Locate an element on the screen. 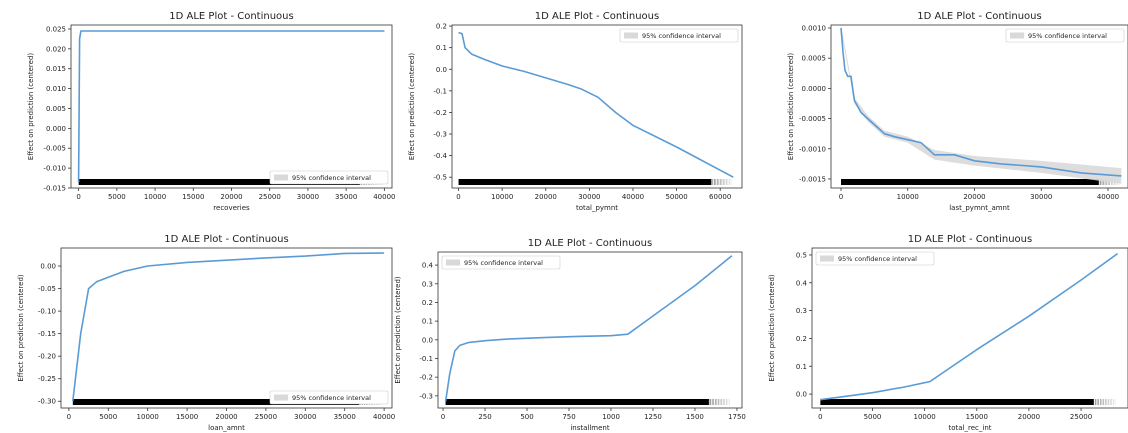 This screenshot has width=1128, height=433. y-tick-label: -0.0005 is located at coordinates (812, 119).